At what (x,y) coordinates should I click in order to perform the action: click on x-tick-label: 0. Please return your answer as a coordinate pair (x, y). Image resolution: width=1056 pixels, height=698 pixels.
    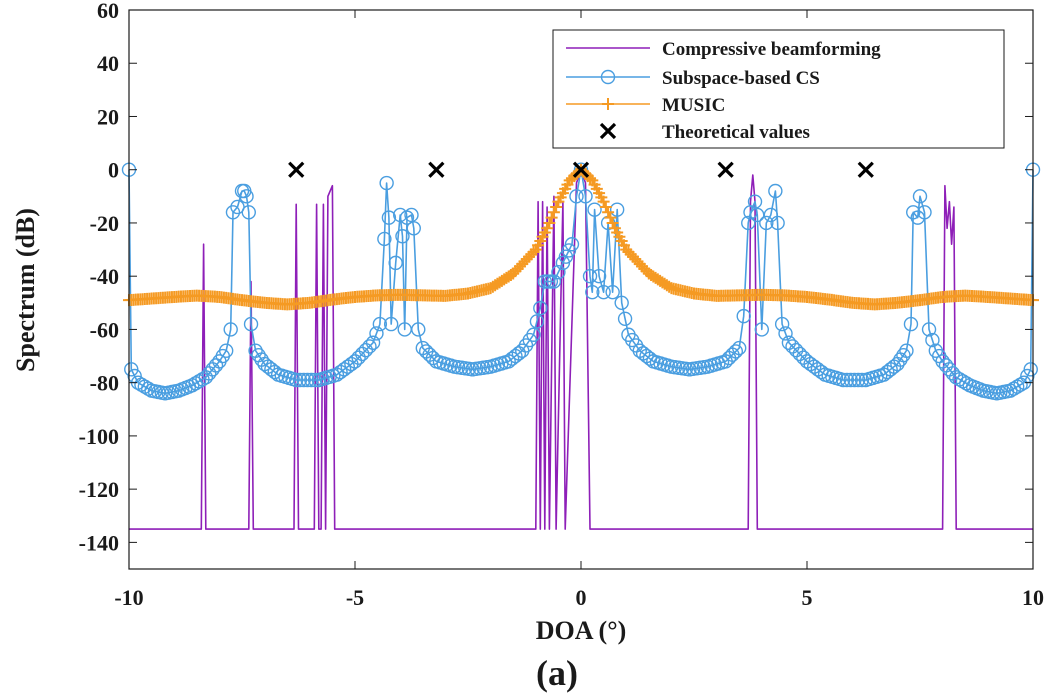
    Looking at the image, I should click on (581, 597).